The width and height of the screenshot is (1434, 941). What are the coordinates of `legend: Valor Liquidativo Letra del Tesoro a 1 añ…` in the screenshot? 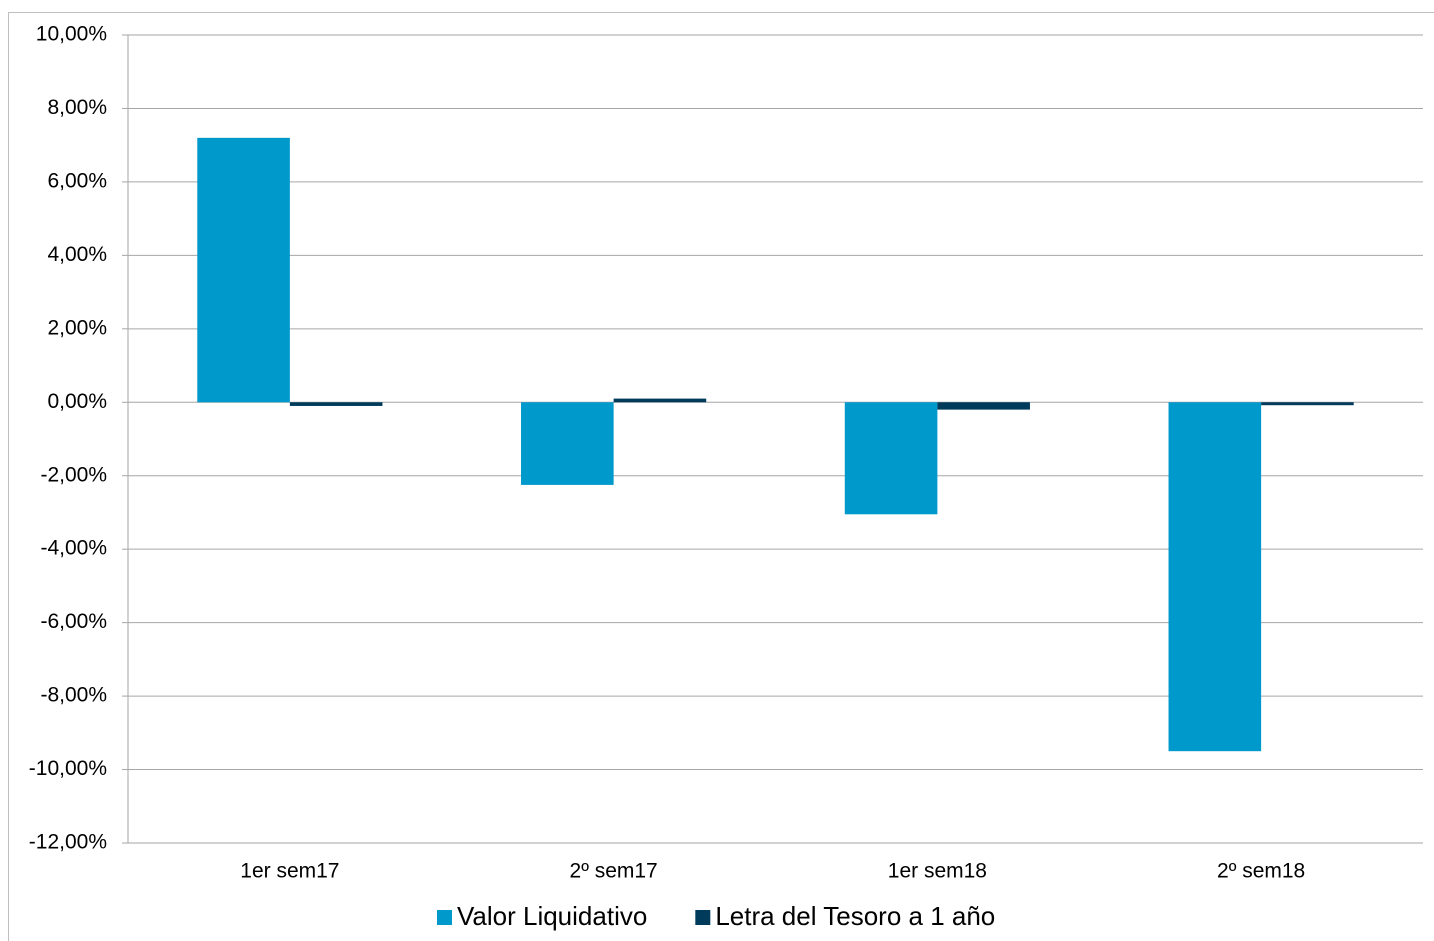 It's located at (716, 916).